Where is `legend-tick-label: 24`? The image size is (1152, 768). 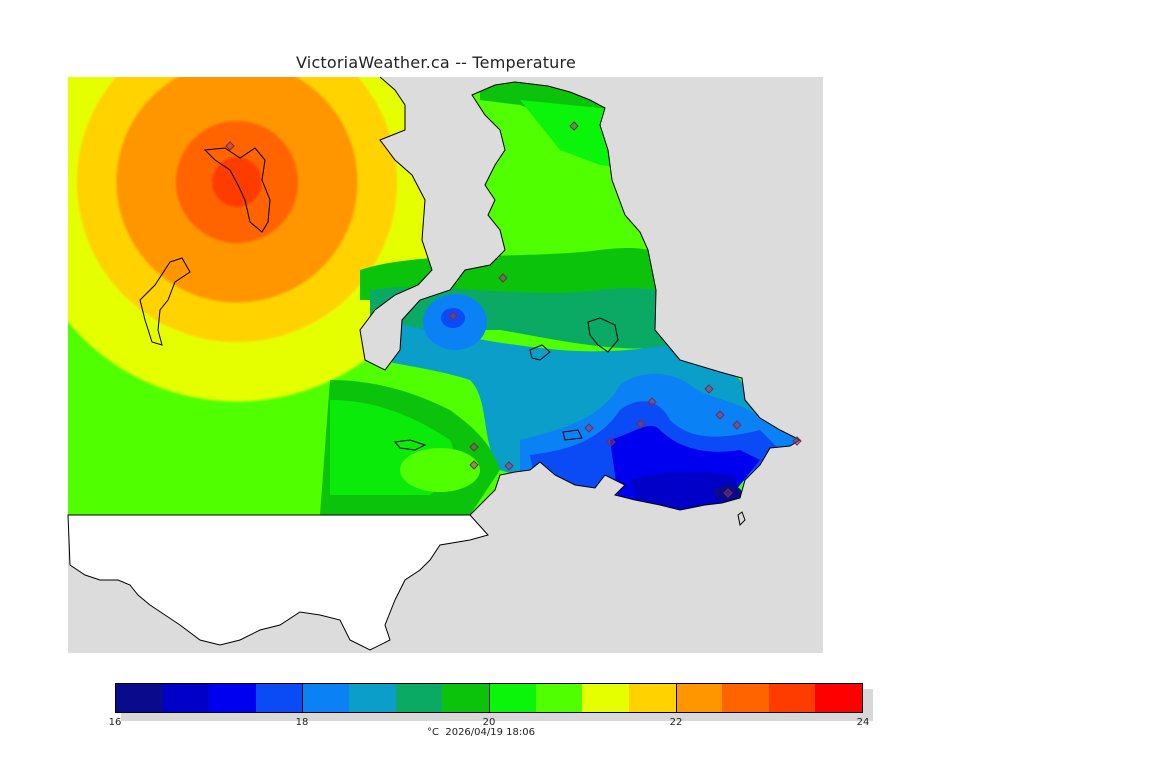
legend-tick-label: 24 is located at coordinates (863, 722).